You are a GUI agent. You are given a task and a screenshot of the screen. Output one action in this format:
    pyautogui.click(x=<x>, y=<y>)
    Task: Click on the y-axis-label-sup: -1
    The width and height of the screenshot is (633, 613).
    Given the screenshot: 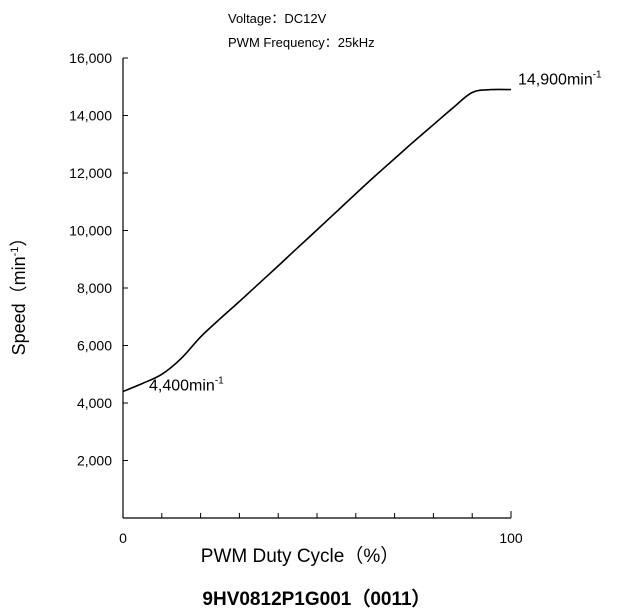 What is the action you would take?
    pyautogui.click(x=15, y=252)
    